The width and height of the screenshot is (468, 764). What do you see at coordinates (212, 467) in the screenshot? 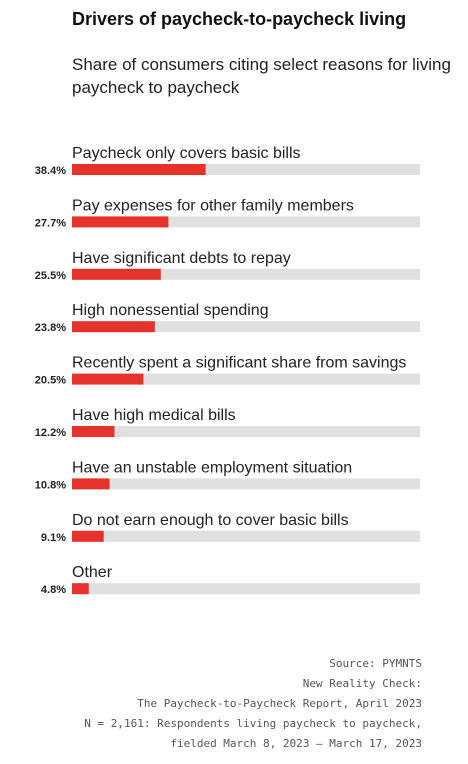
I see `category-label: Have an unstable employment situation` at bounding box center [212, 467].